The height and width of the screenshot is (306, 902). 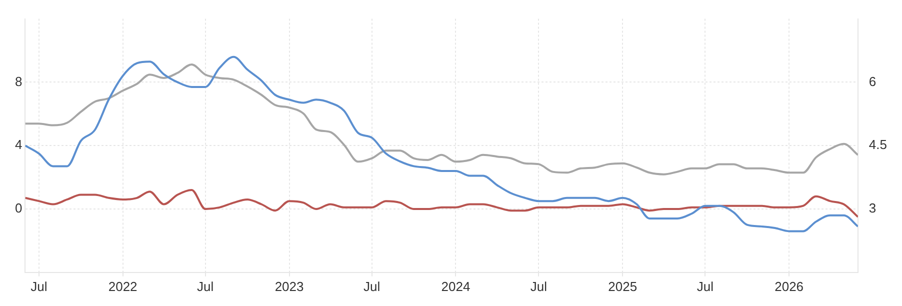 What do you see at coordinates (441, 203) in the screenshot?
I see `line-series` at bounding box center [441, 203].